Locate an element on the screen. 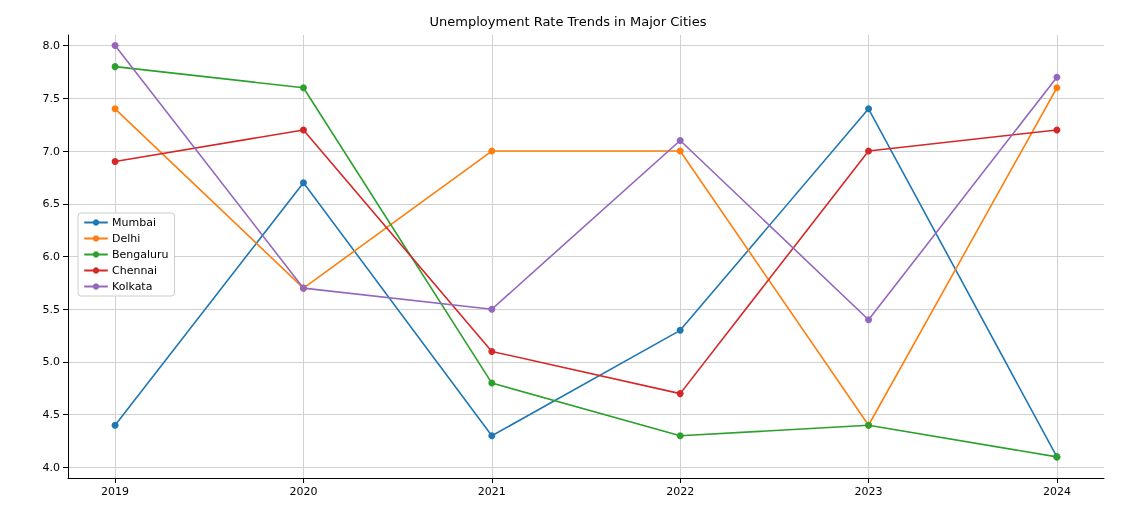  legend-label: Bengaluru is located at coordinates (140, 254).